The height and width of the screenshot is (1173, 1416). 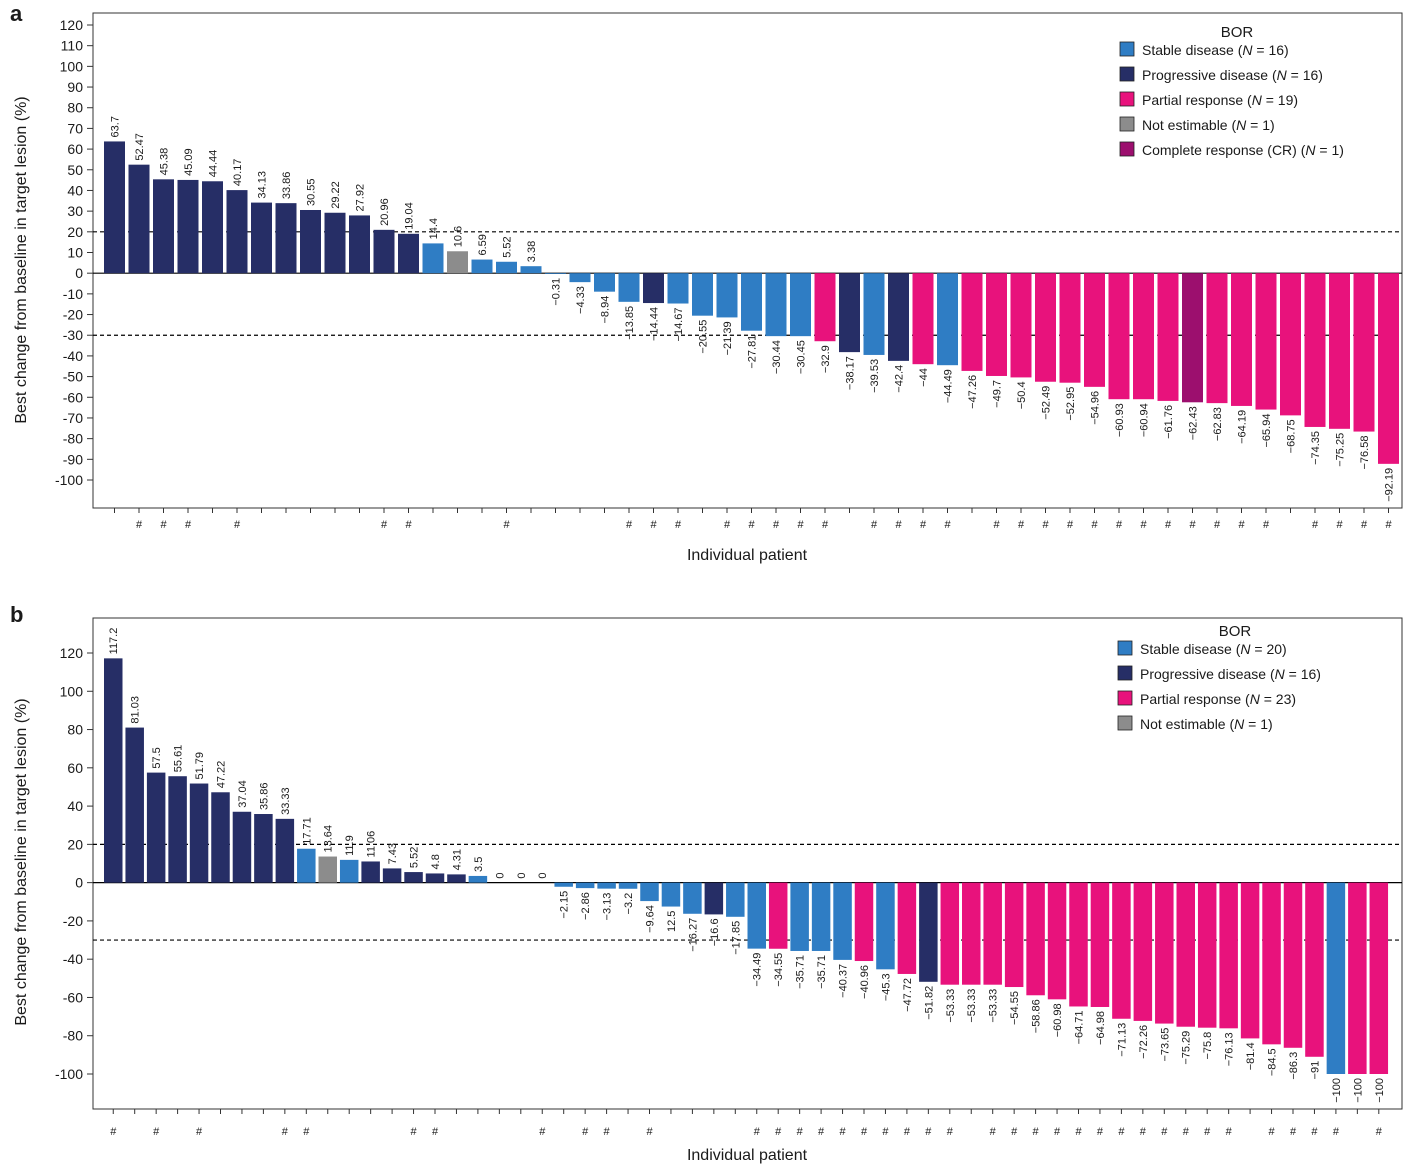 What do you see at coordinates (655, 324) in the screenshot?
I see `bar-value-label: −14.44` at bounding box center [655, 324].